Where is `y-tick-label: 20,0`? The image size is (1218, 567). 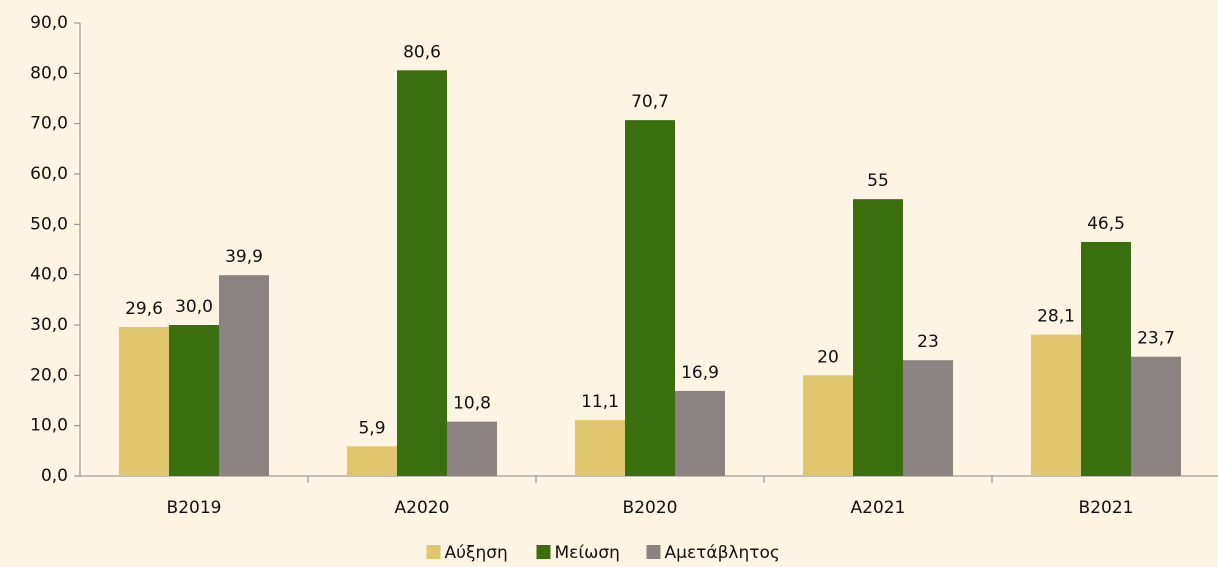
y-tick-label: 20,0 is located at coordinates (49, 375).